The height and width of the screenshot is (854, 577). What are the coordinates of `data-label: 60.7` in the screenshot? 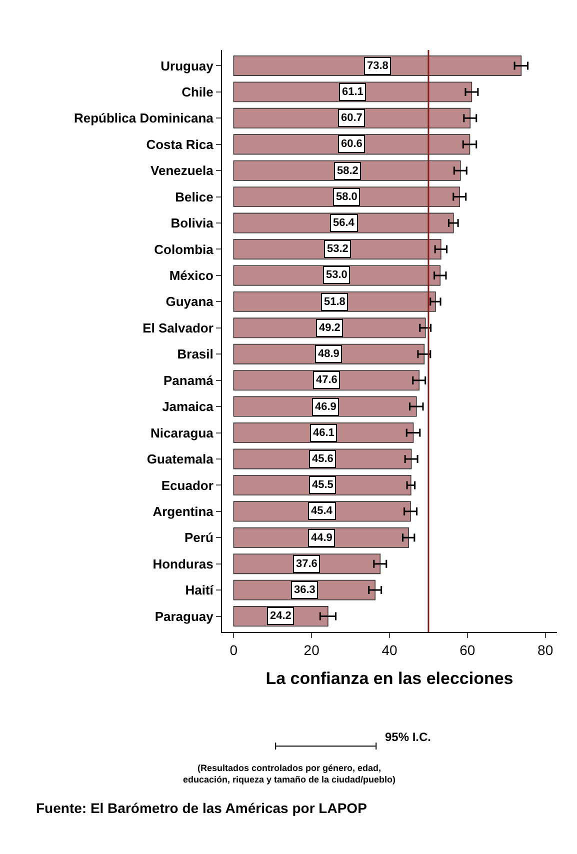 It's located at (351, 118).